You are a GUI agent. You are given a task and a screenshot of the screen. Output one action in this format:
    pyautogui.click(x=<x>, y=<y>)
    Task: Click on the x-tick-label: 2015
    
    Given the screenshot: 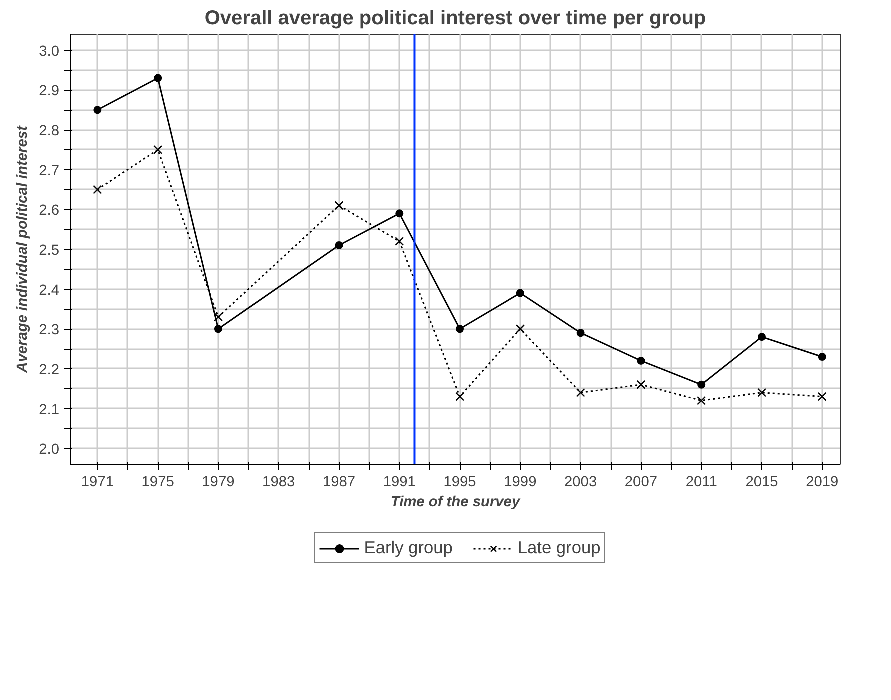 What is the action you would take?
    pyautogui.click(x=762, y=482)
    